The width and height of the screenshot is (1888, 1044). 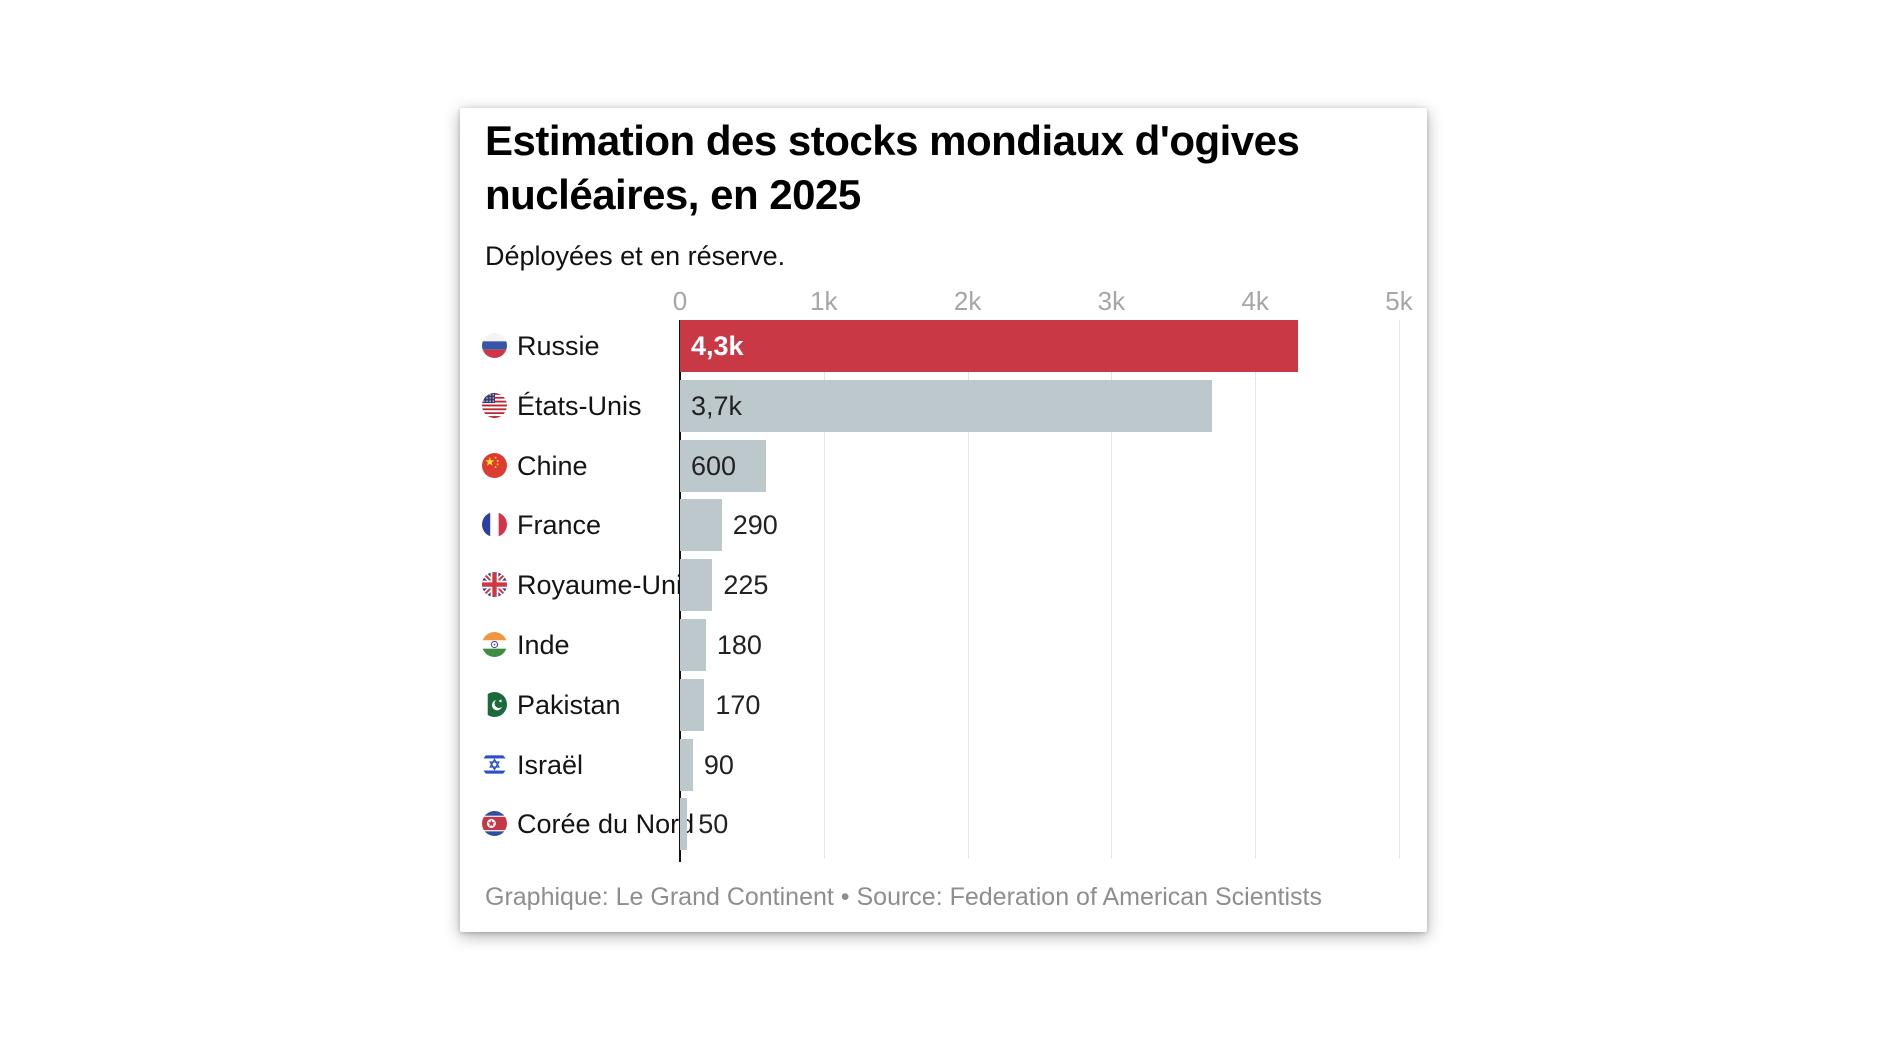 What do you see at coordinates (494, 764) in the screenshot?
I see `flag-israel-icon` at bounding box center [494, 764].